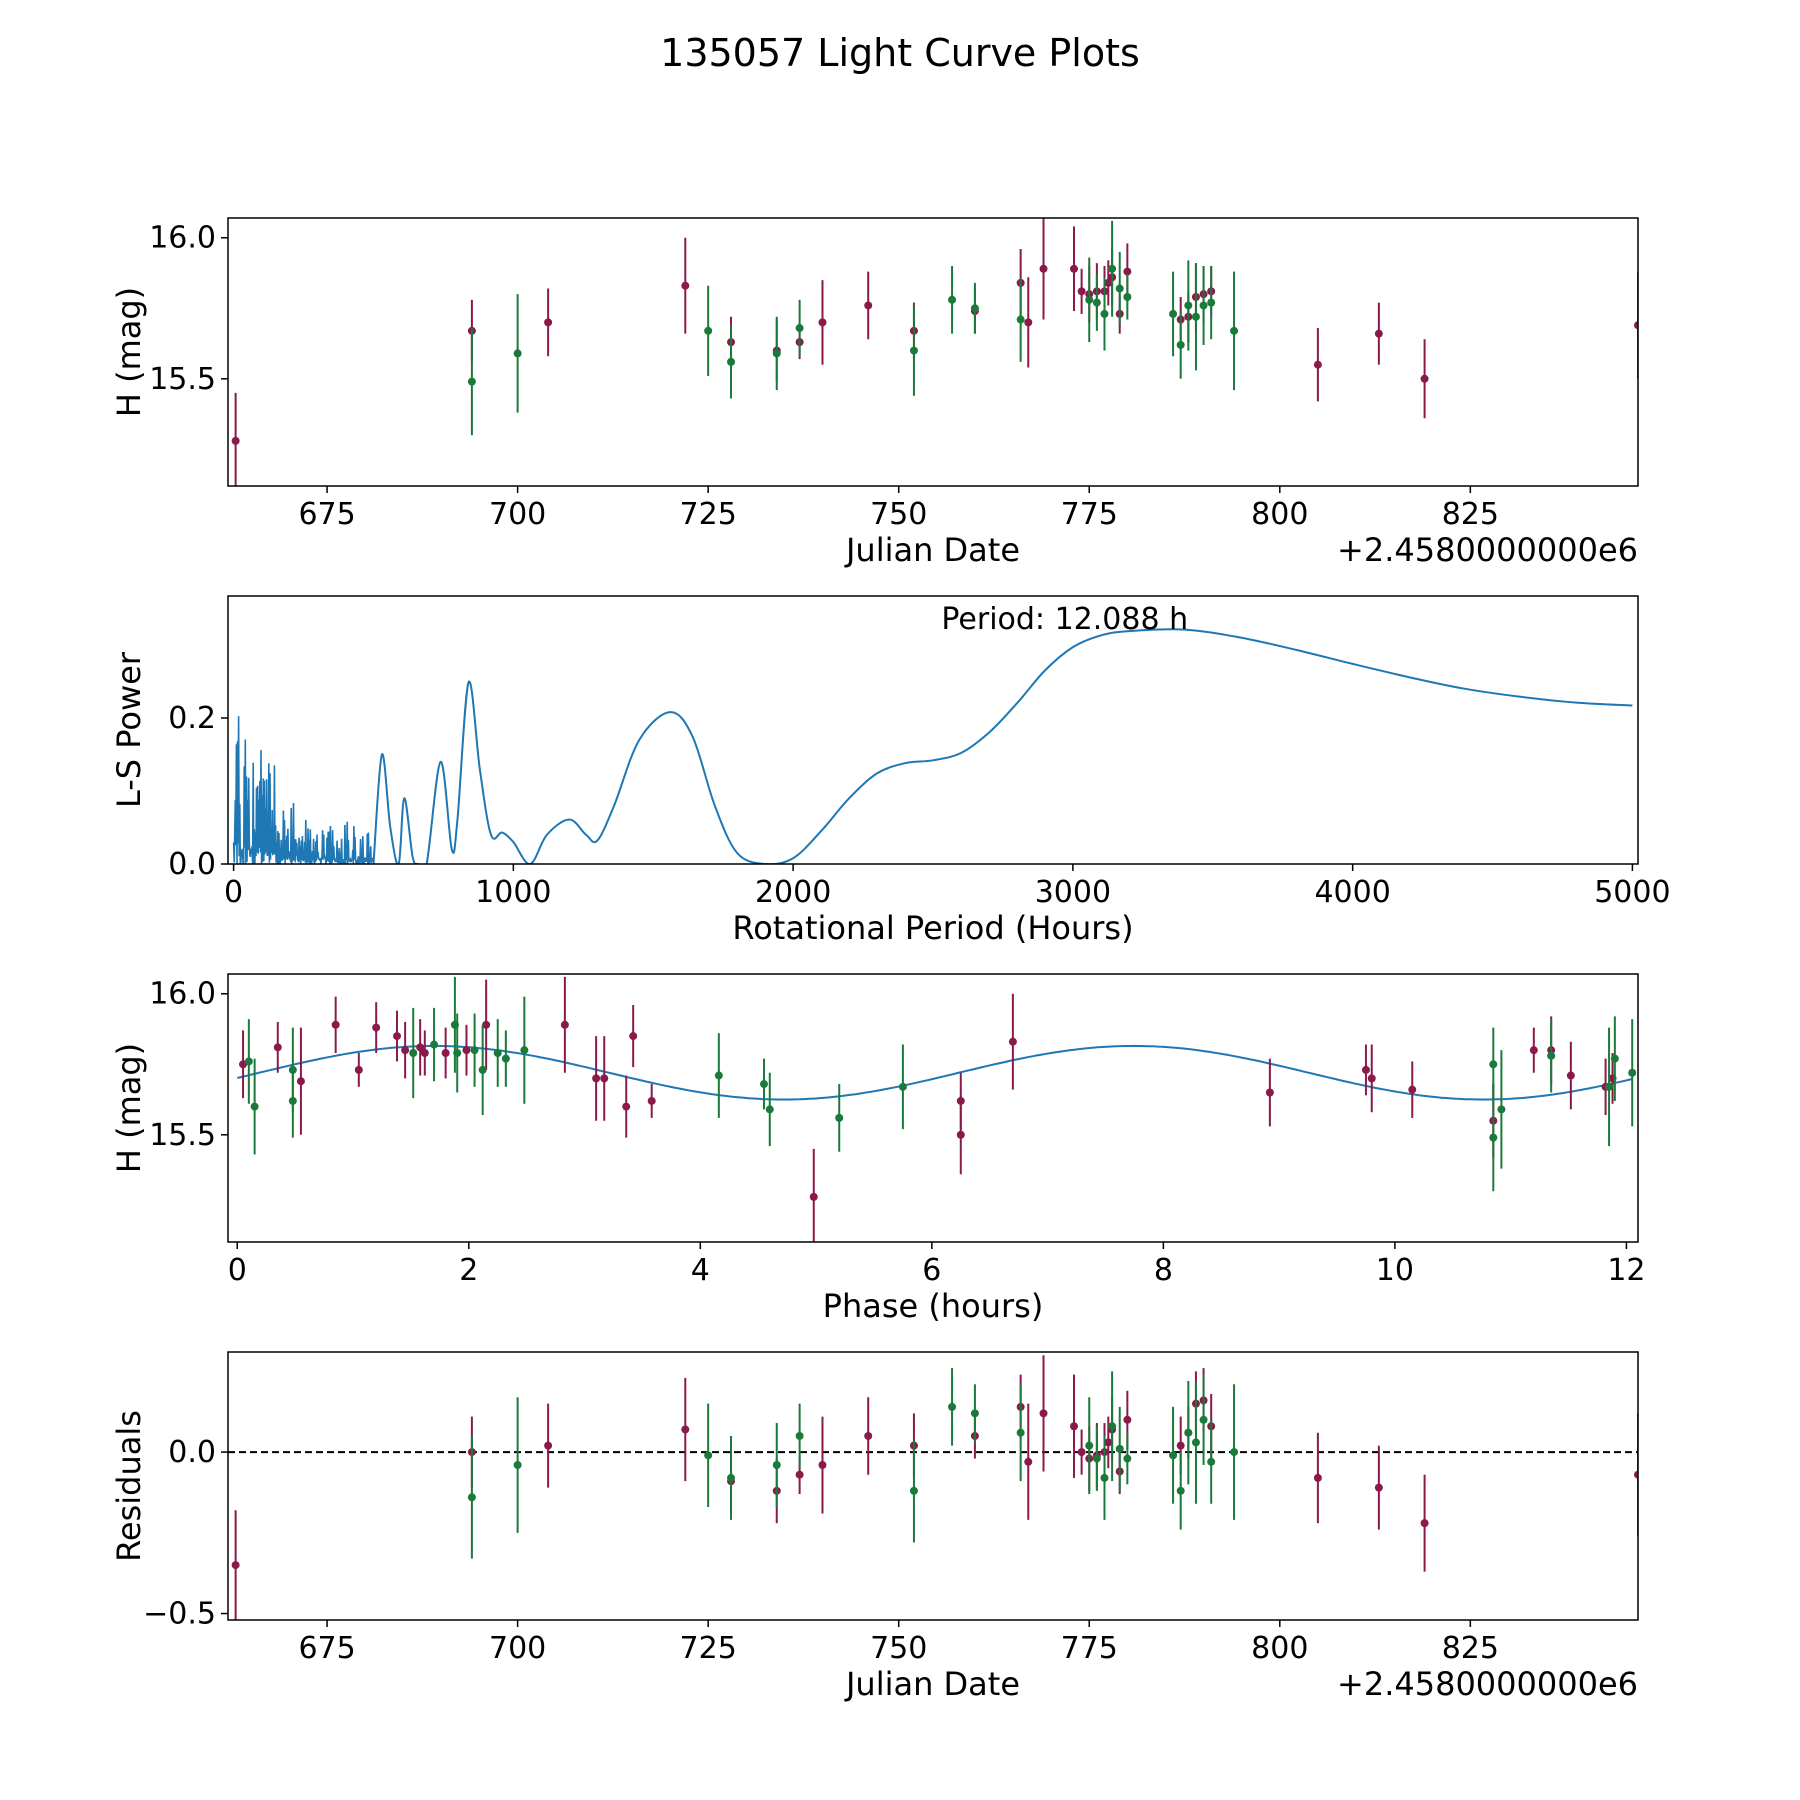  I want to click on y-axis-label: L-S Power, so click(129, 729).